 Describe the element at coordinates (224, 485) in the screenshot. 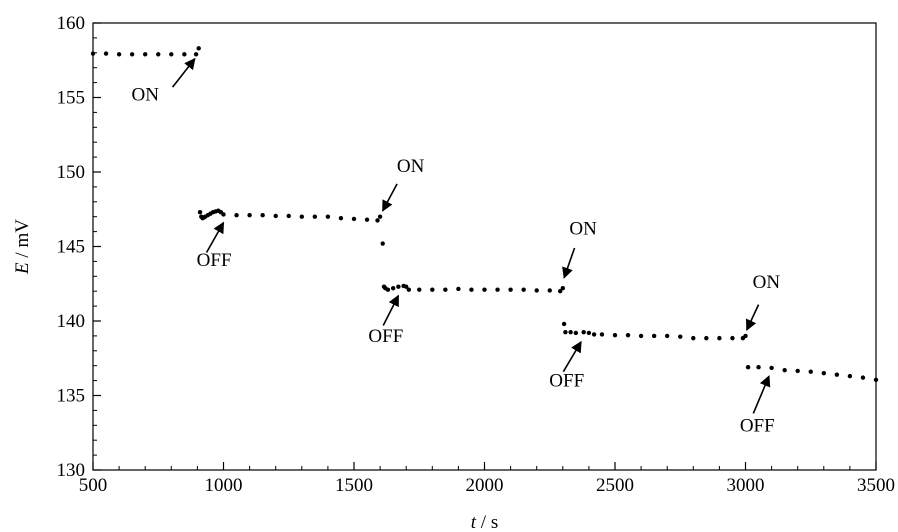

I see `x-tick-label: 1000` at that location.